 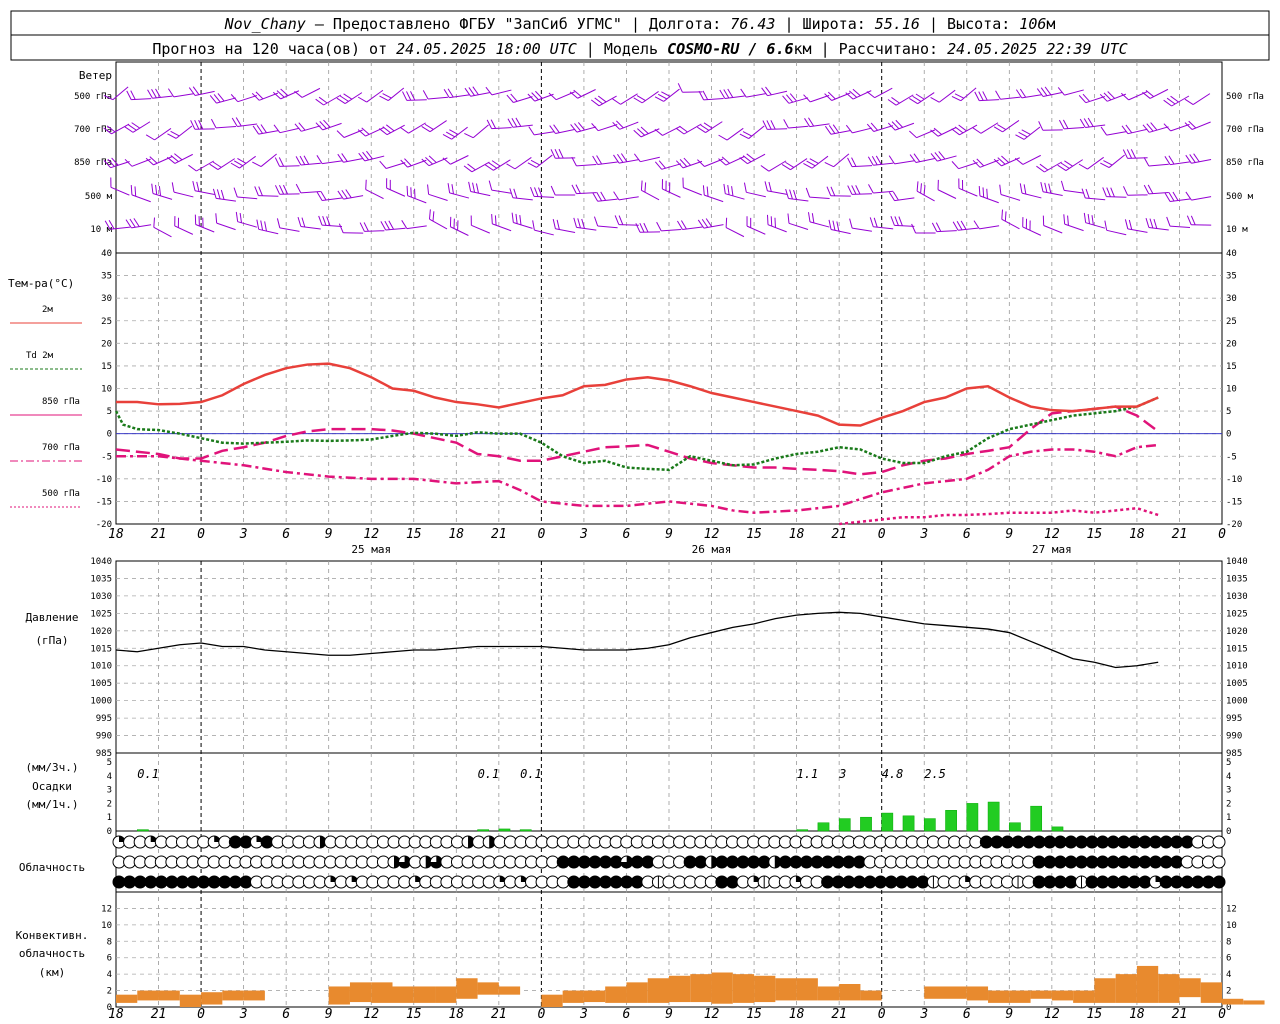 What do you see at coordinates (1234, 525) in the screenshot?
I see `temp-ytick: -20` at bounding box center [1234, 525].